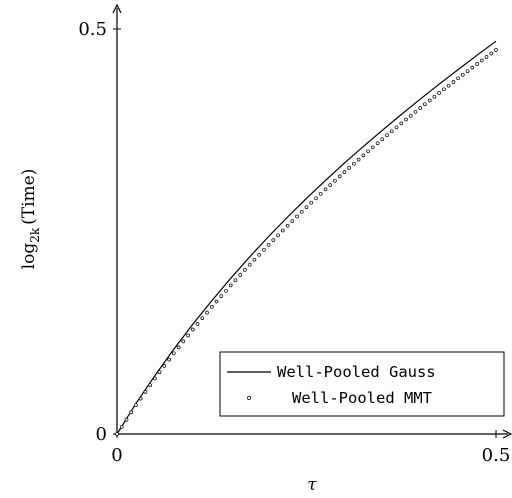 This screenshot has height=498, width=512. I want to click on x-axis-title: τ, so click(312, 485).